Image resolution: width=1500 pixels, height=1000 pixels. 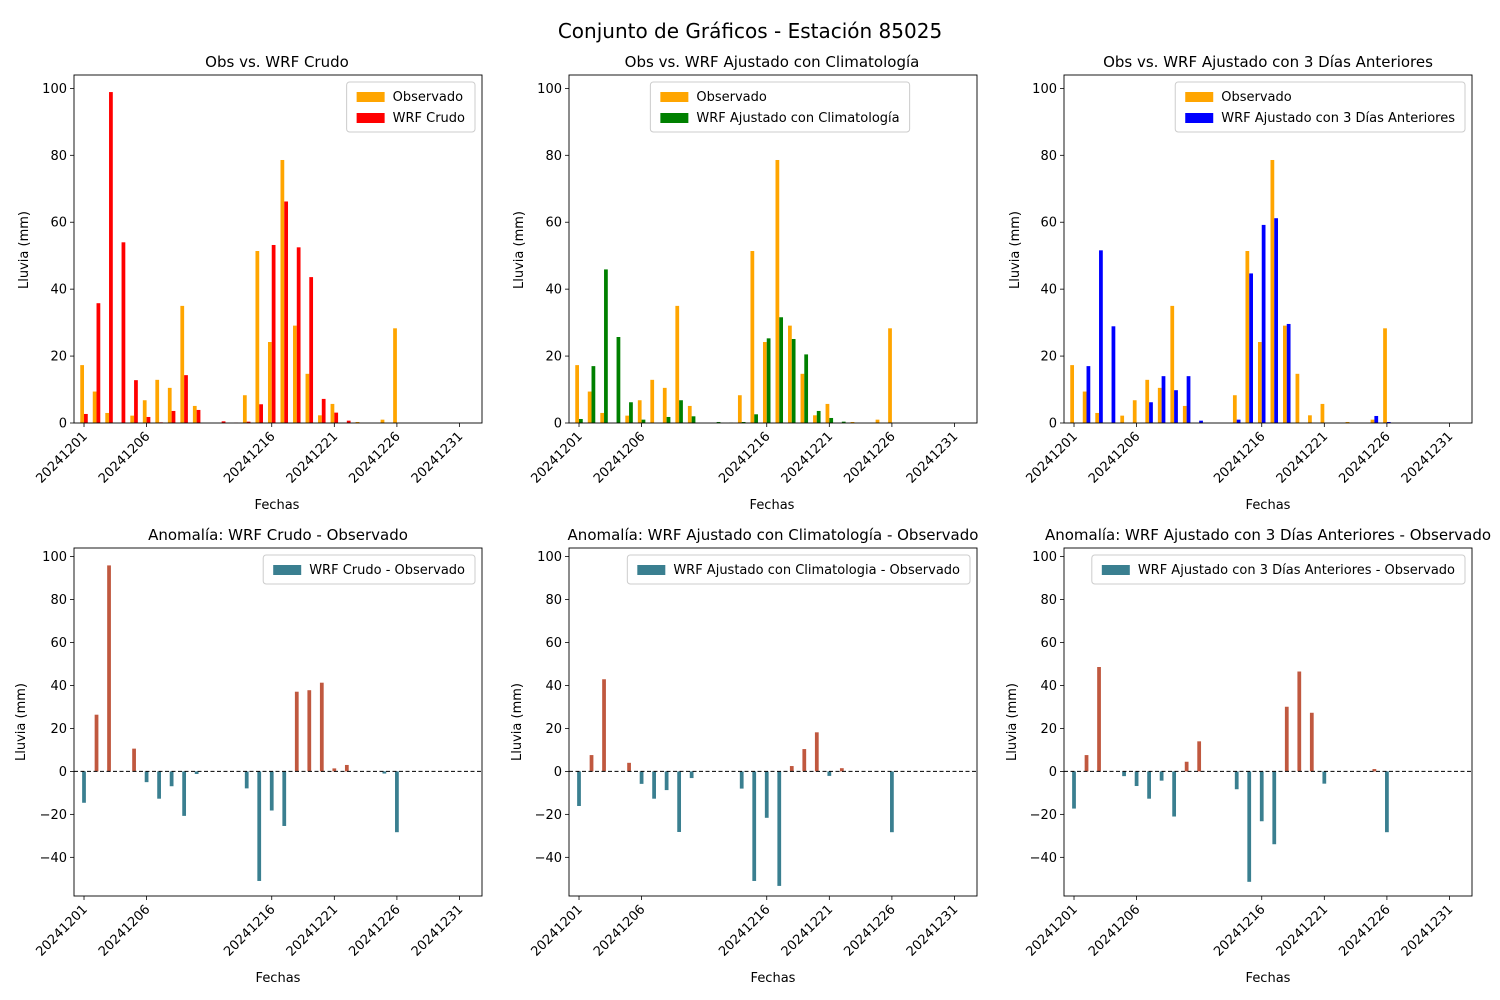 I want to click on y-tick-label: −40, so click(x=1043, y=858).